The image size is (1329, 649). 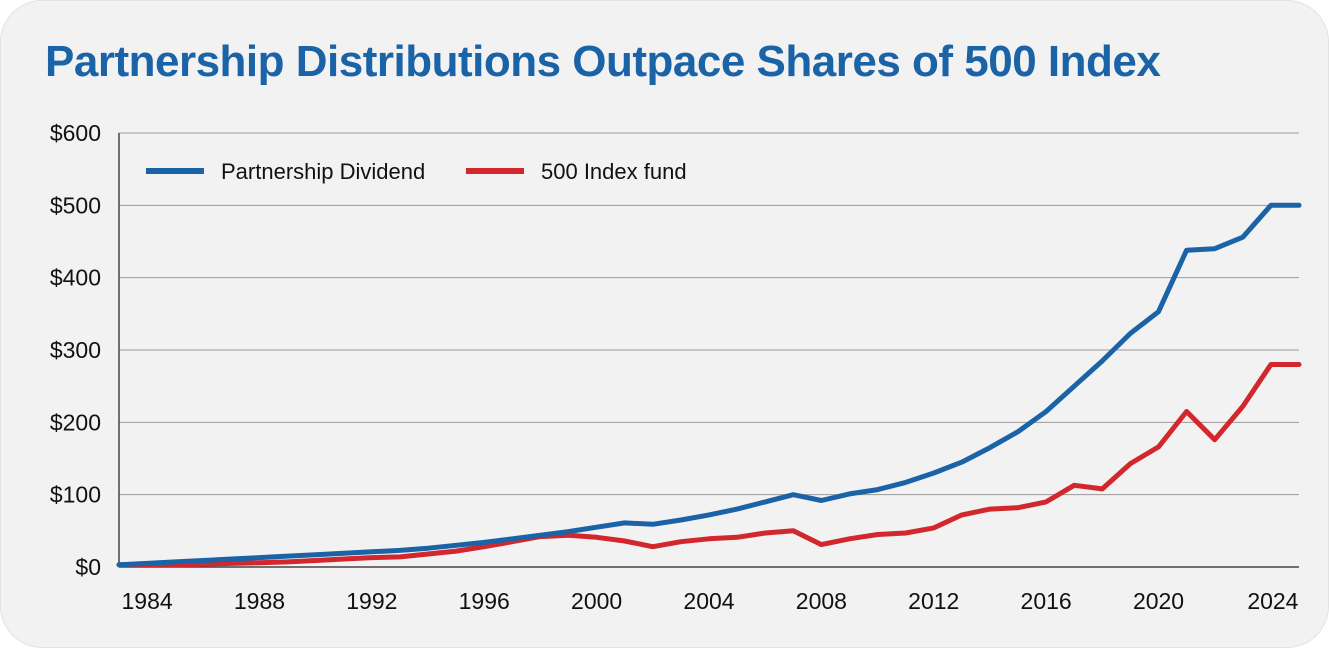 I want to click on legend-label: 500 Index fund, so click(x=614, y=171).